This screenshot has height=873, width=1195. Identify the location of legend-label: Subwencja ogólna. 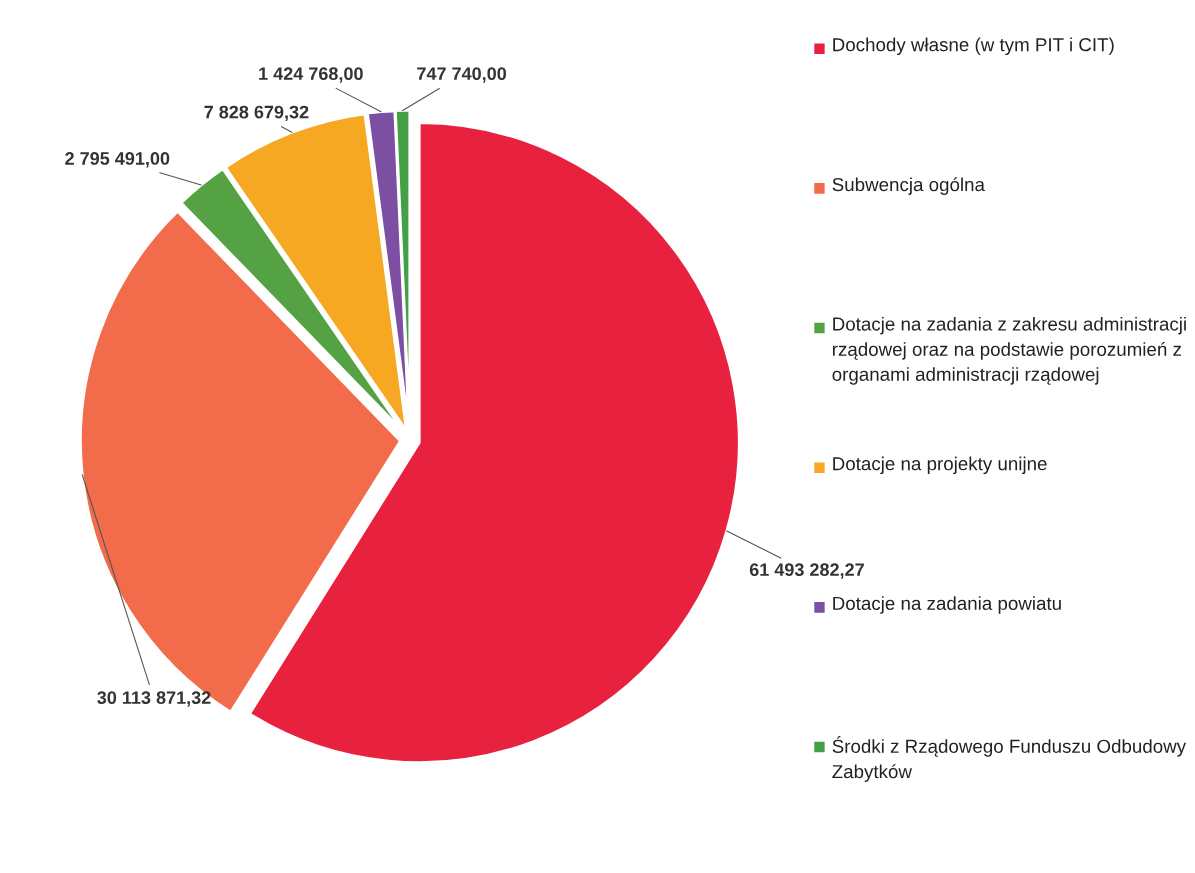
(908, 186).